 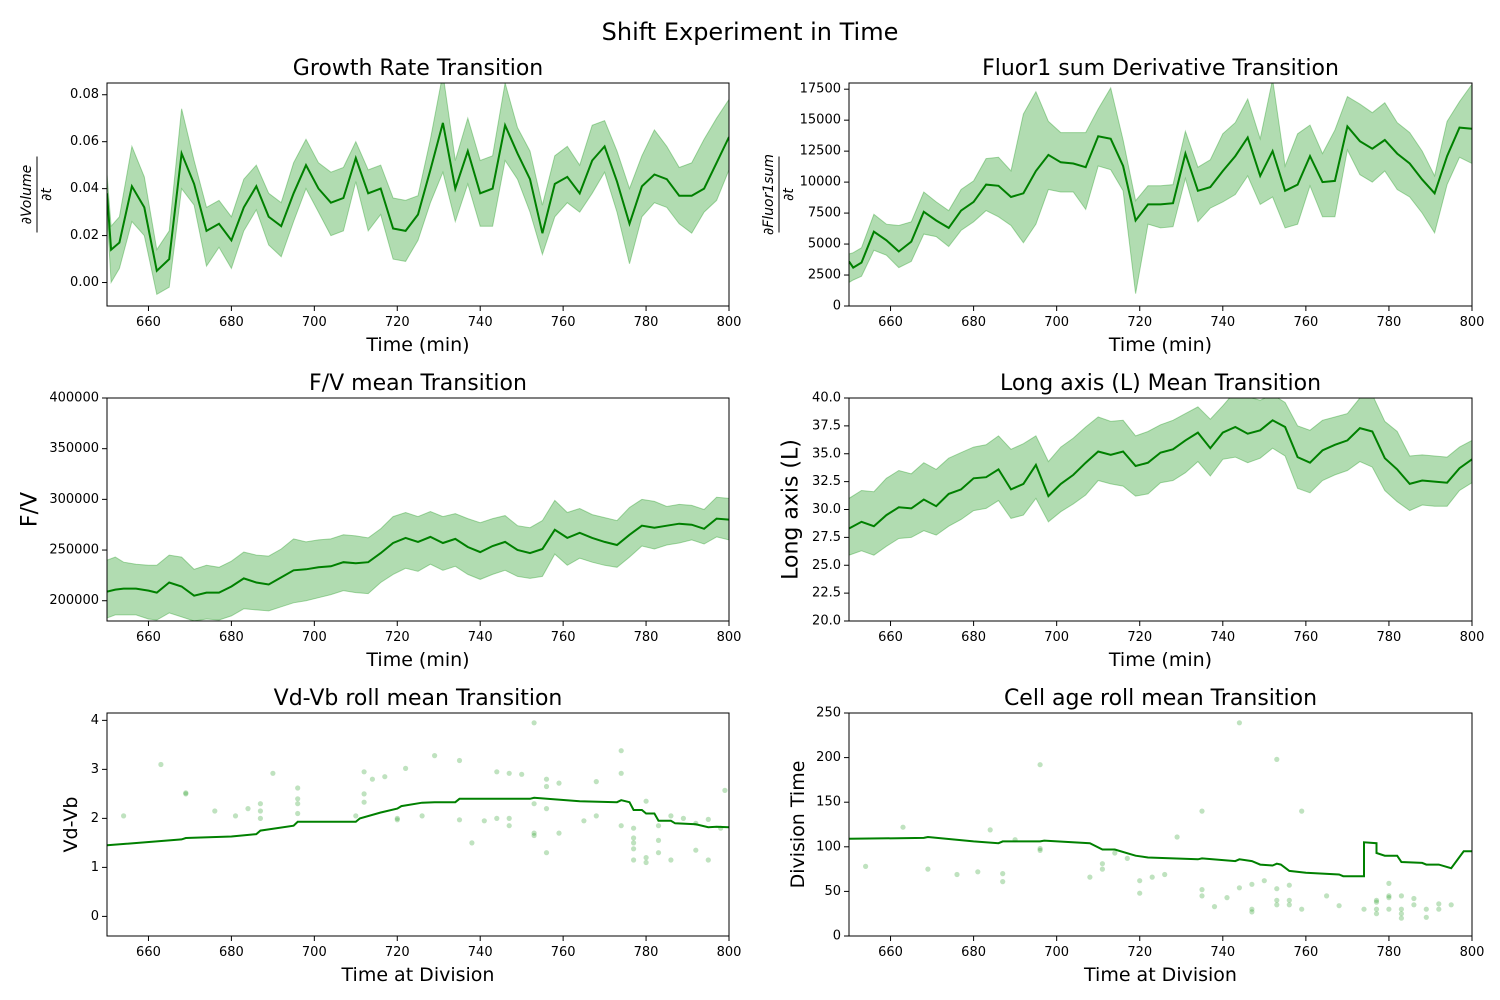 What do you see at coordinates (826, 425) in the screenshot?
I see `y-tick-label: 37.5` at bounding box center [826, 425].